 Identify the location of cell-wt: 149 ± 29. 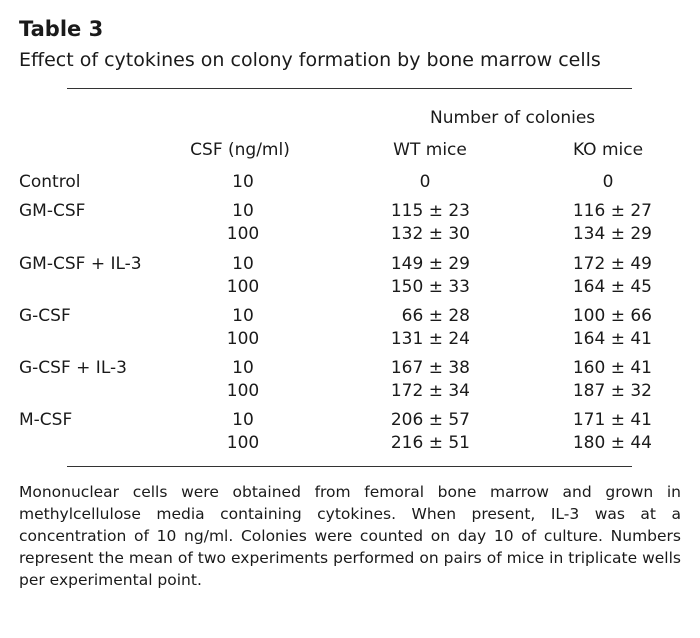
(430, 264).